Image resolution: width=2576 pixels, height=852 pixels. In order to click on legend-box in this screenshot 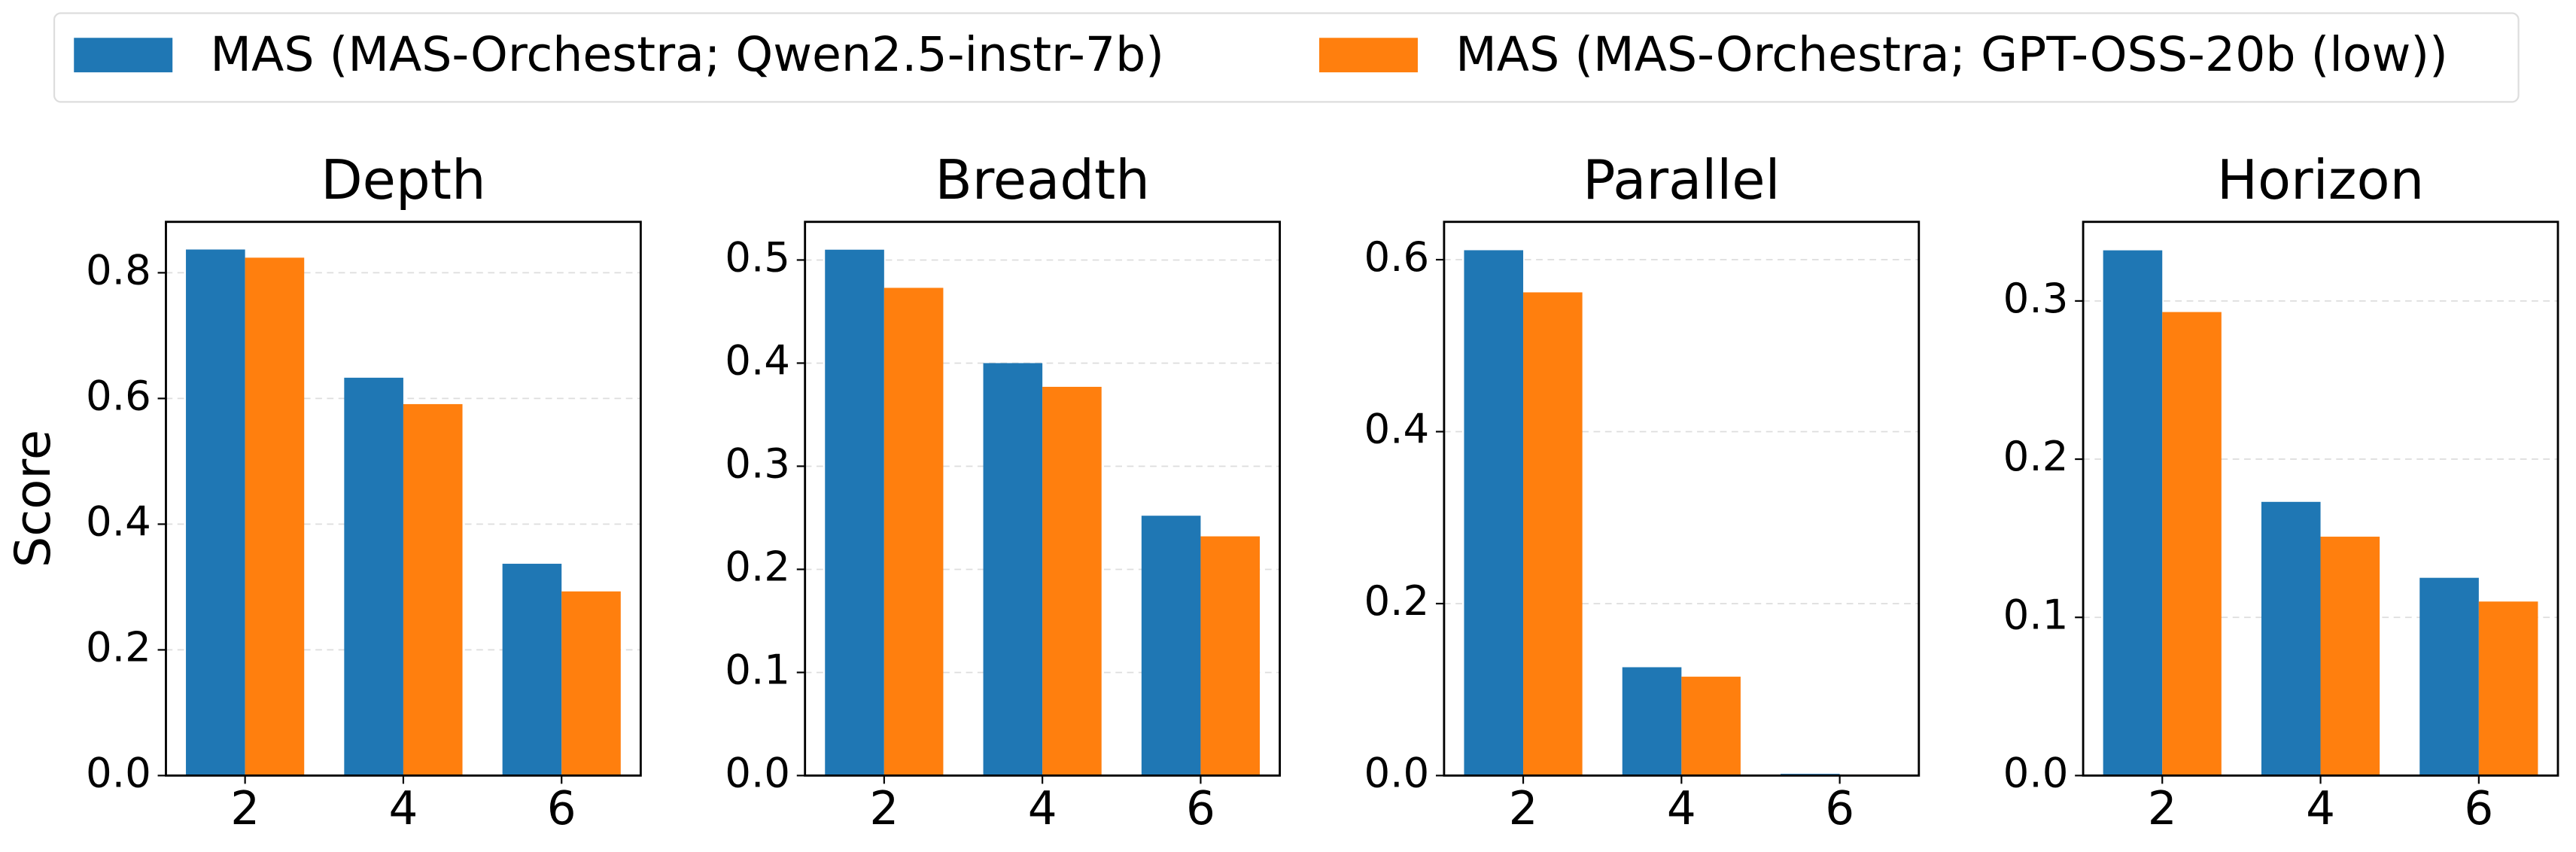, I will do `click(1286, 57)`.